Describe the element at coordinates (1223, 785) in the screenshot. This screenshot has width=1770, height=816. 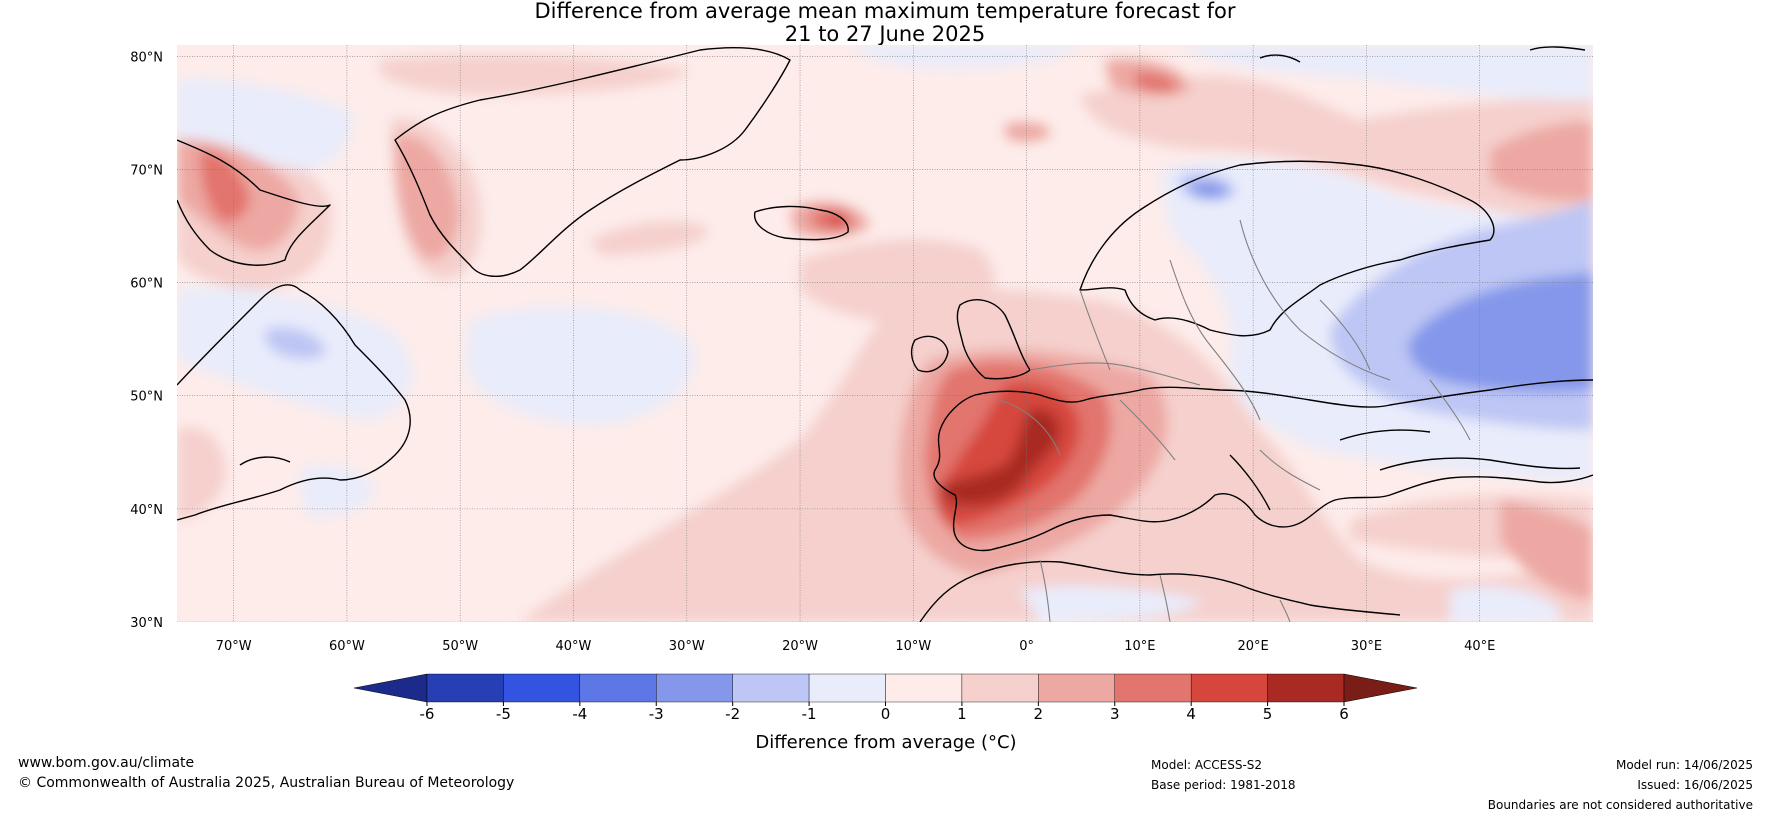
I see `footer-base-period: Base period: 1981-2018` at that location.